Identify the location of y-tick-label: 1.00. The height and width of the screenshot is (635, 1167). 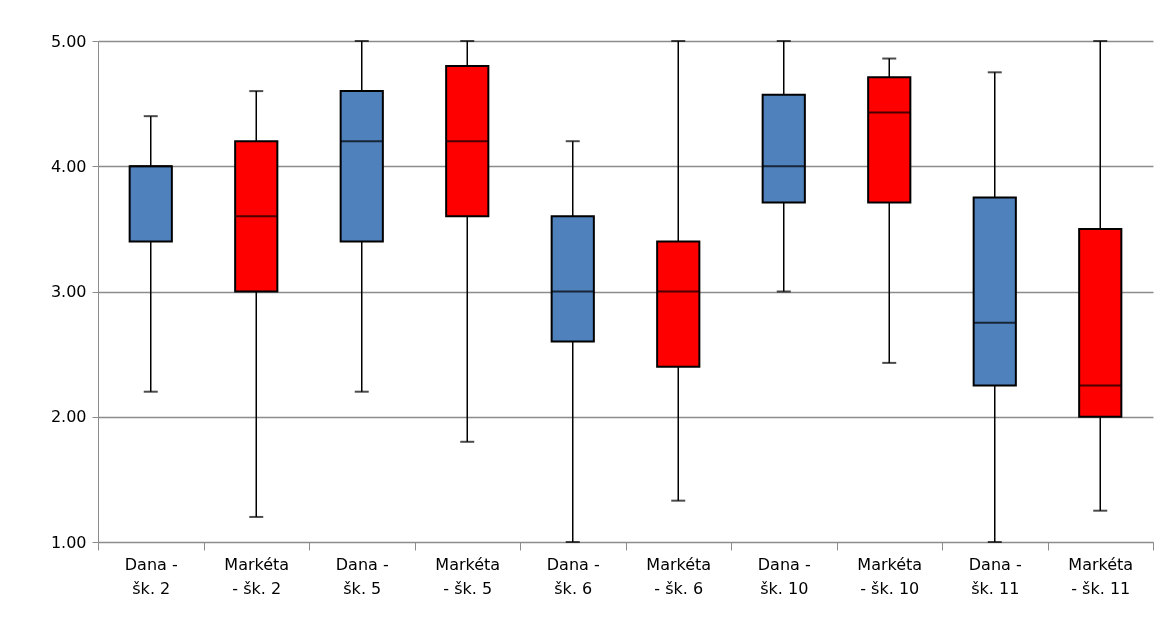
(68, 542).